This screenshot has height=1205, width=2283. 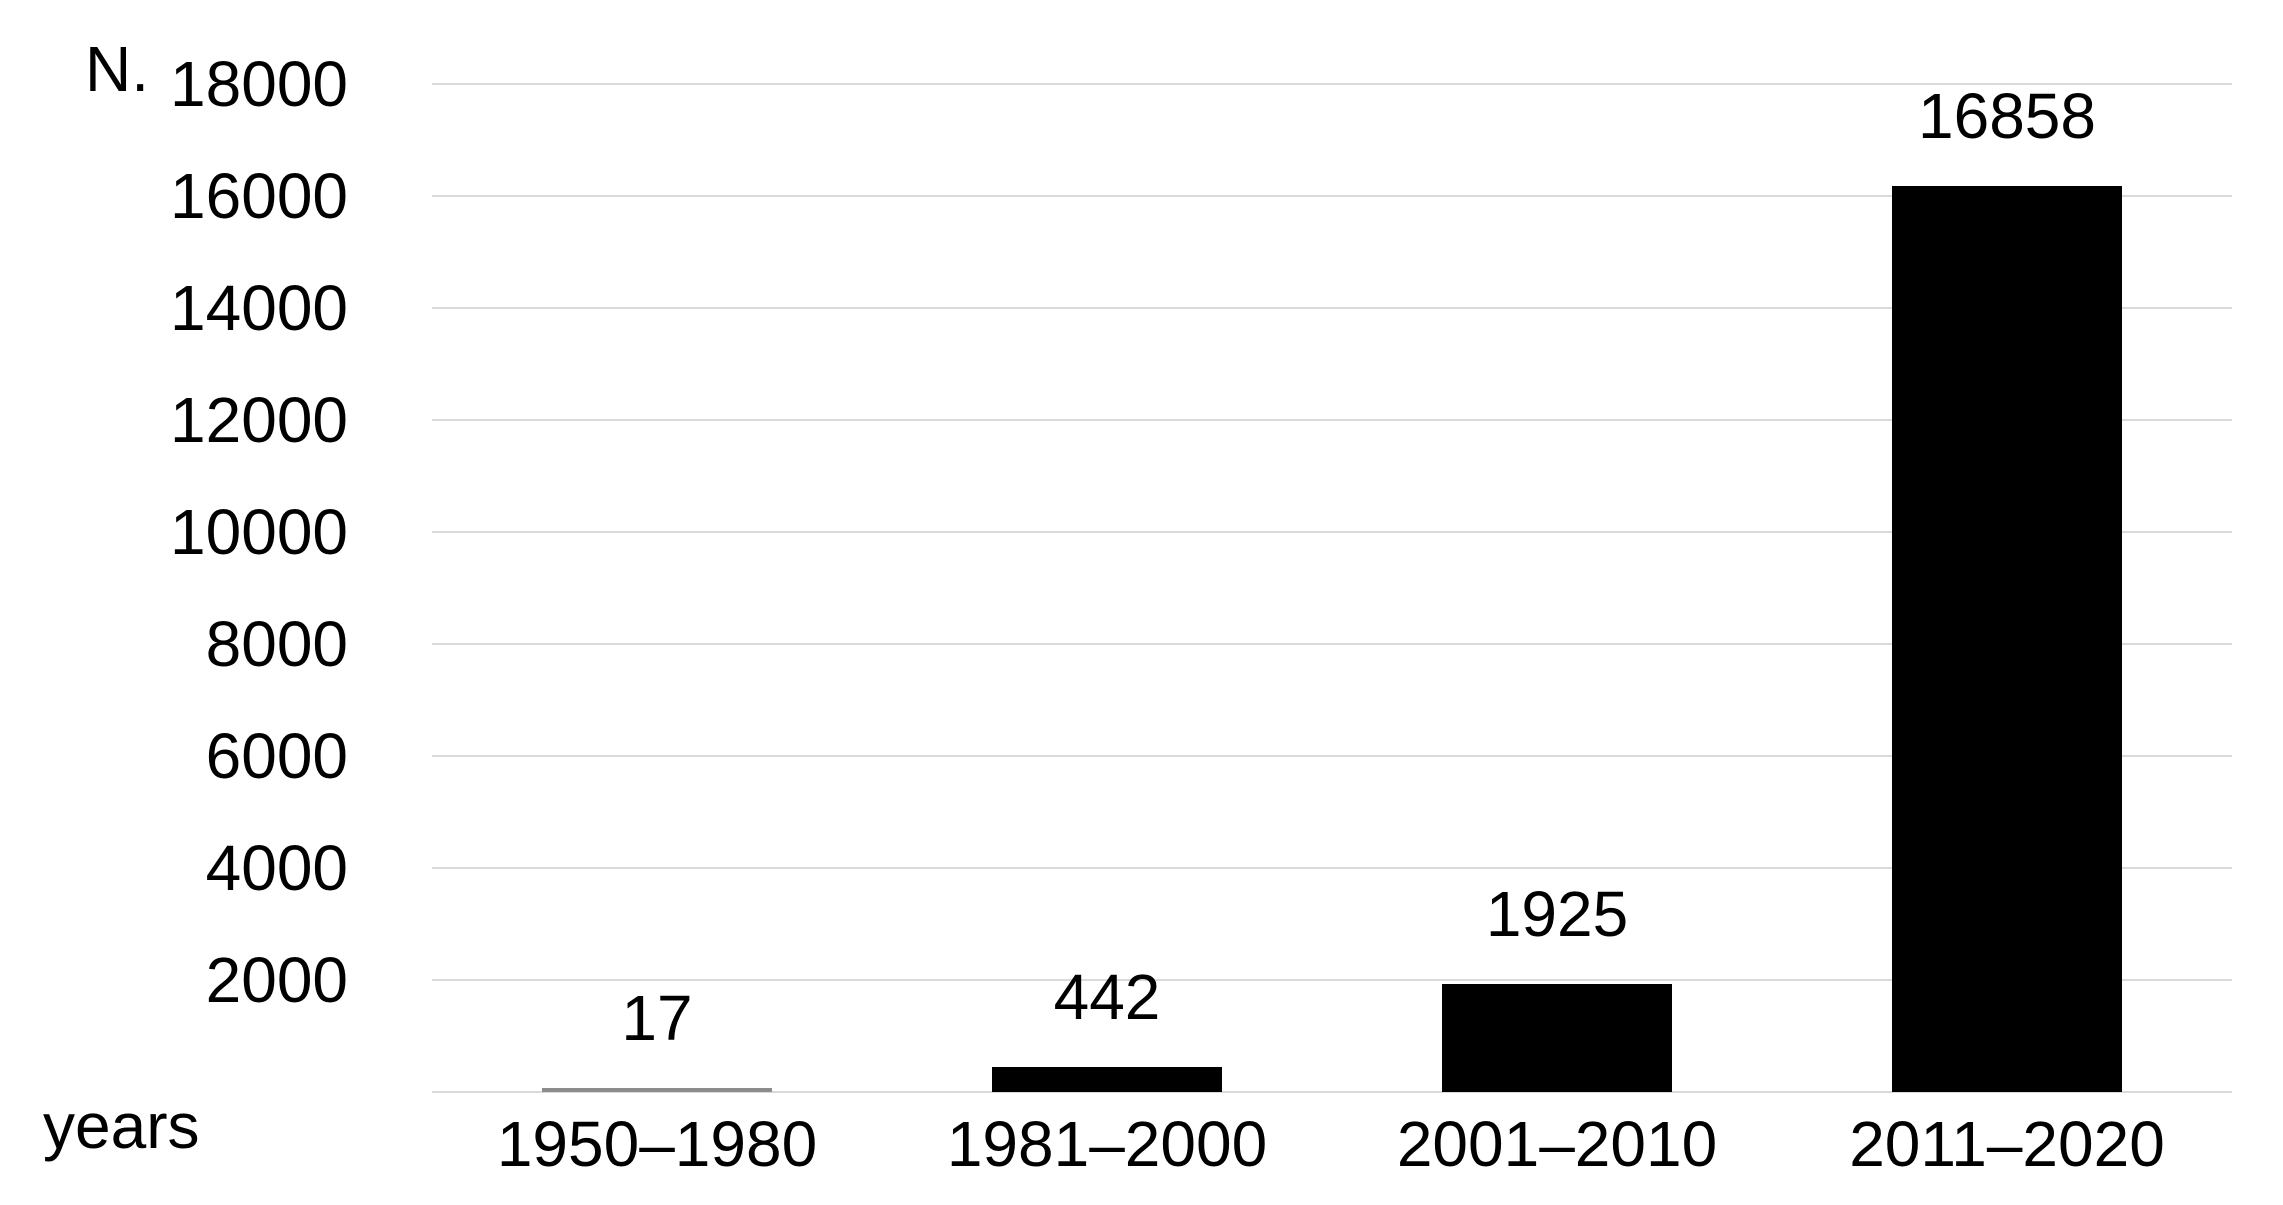 What do you see at coordinates (1557, 1144) in the screenshot?
I see `x-tick-label: 2001–2010` at bounding box center [1557, 1144].